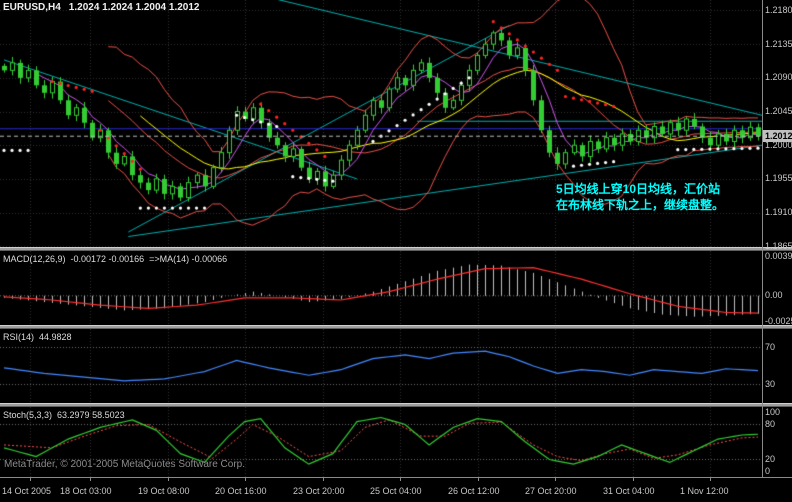 The height and width of the screenshot is (502, 792). I want to click on stoch-tick: 100, so click(773, 412).